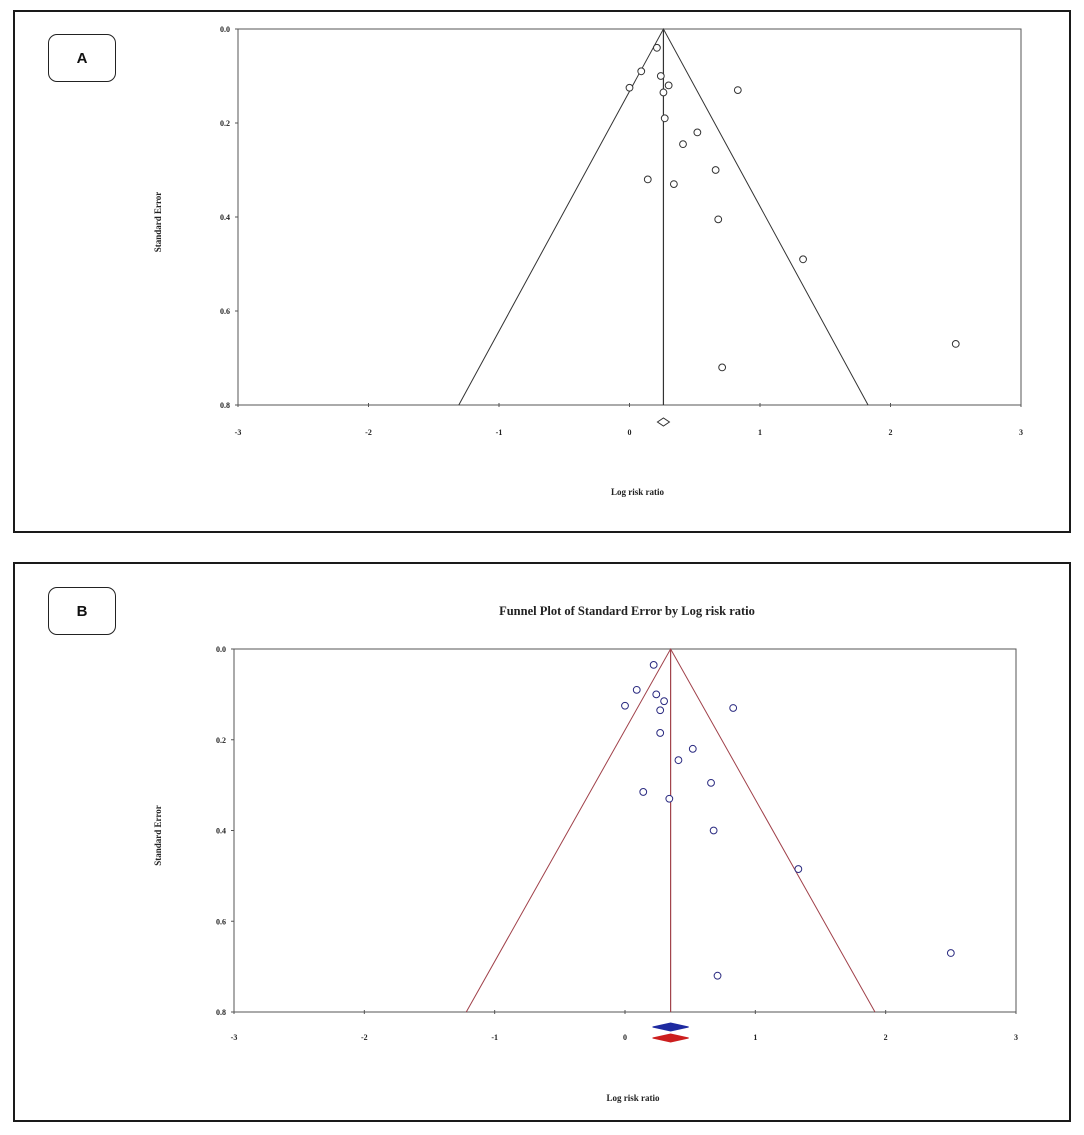 Image resolution: width=1084 pixels, height=1135 pixels. Describe the element at coordinates (82, 58) in the screenshot. I see `panel-label-a: A` at that location.